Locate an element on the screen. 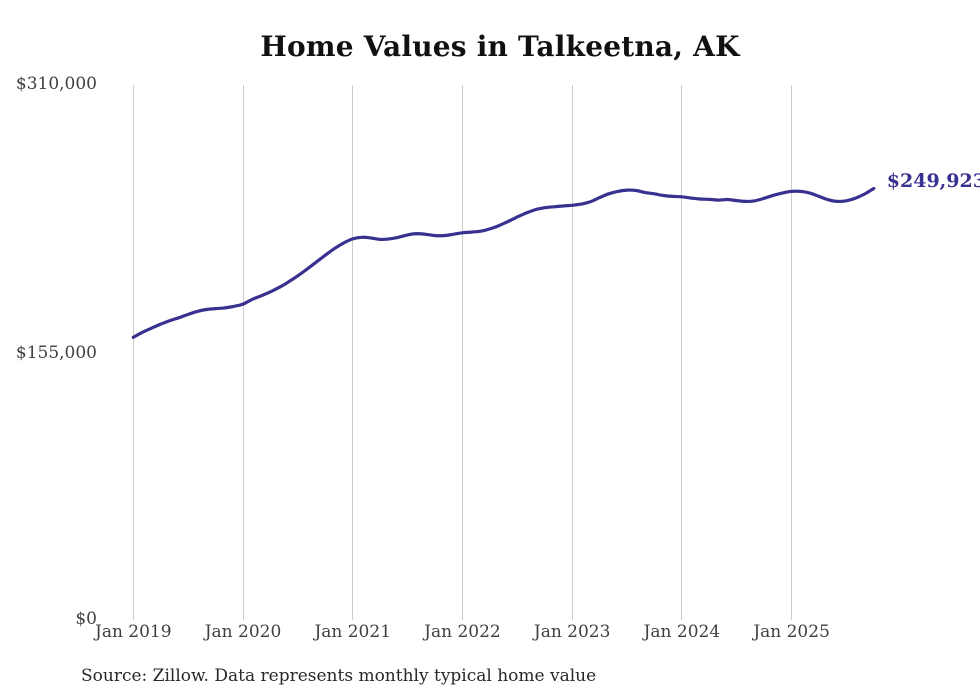 Image resolution: width=980 pixels, height=699 pixels. x-axis-tick: Jan 2025 is located at coordinates (791, 632).